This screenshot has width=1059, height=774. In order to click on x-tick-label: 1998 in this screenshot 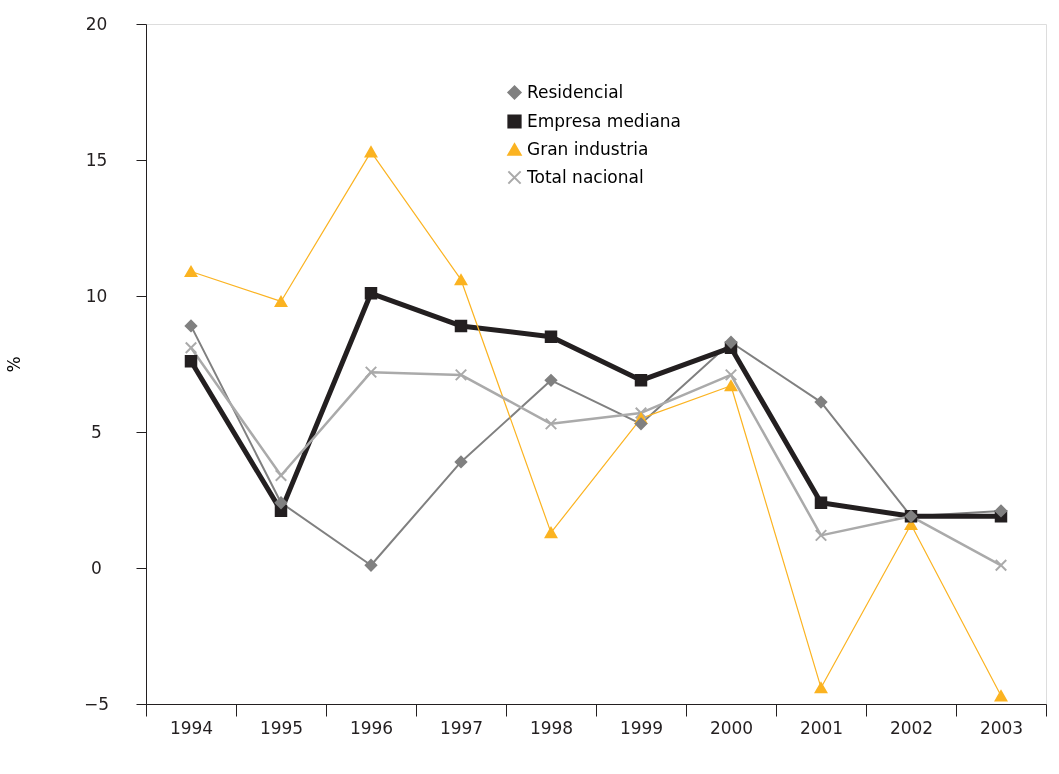, I will do `click(551, 727)`.